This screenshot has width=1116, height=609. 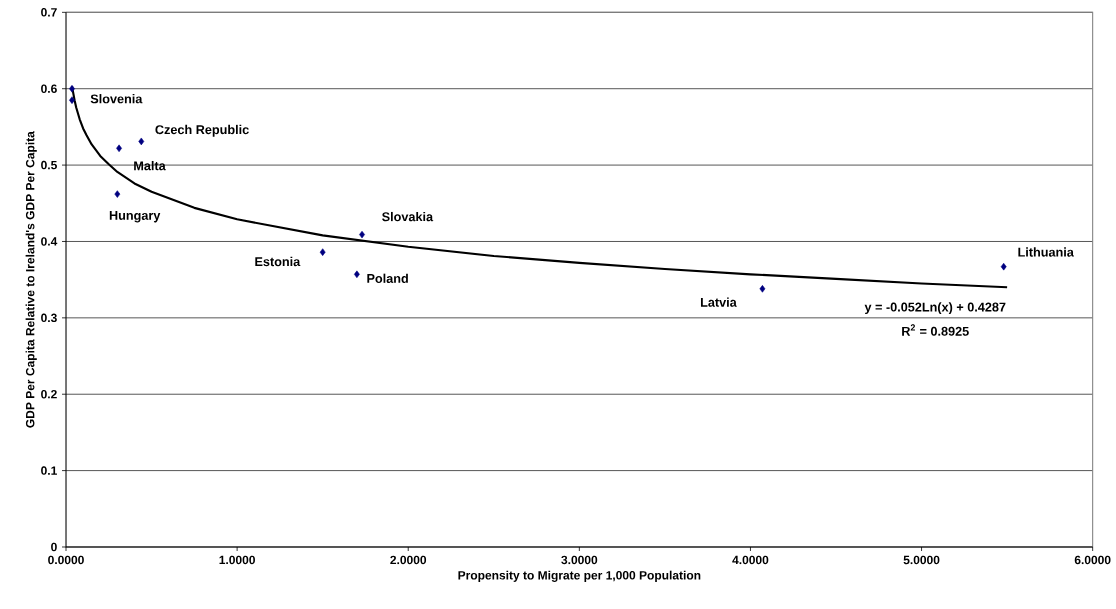 I want to click on x-axis-title: Propensity to Migrate per 1,000 Population, so click(x=579, y=576).